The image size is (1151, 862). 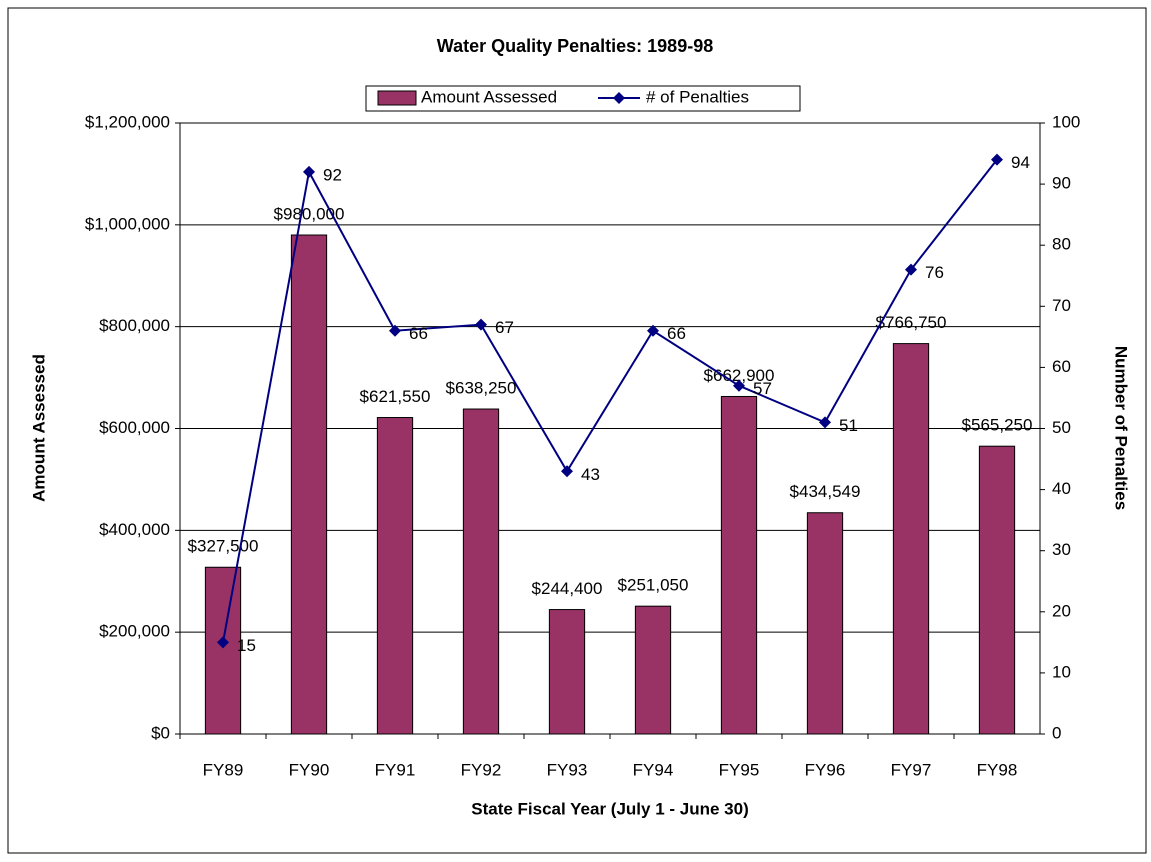 What do you see at coordinates (1061, 549) in the screenshot?
I see `y2-tick-label: 30` at bounding box center [1061, 549].